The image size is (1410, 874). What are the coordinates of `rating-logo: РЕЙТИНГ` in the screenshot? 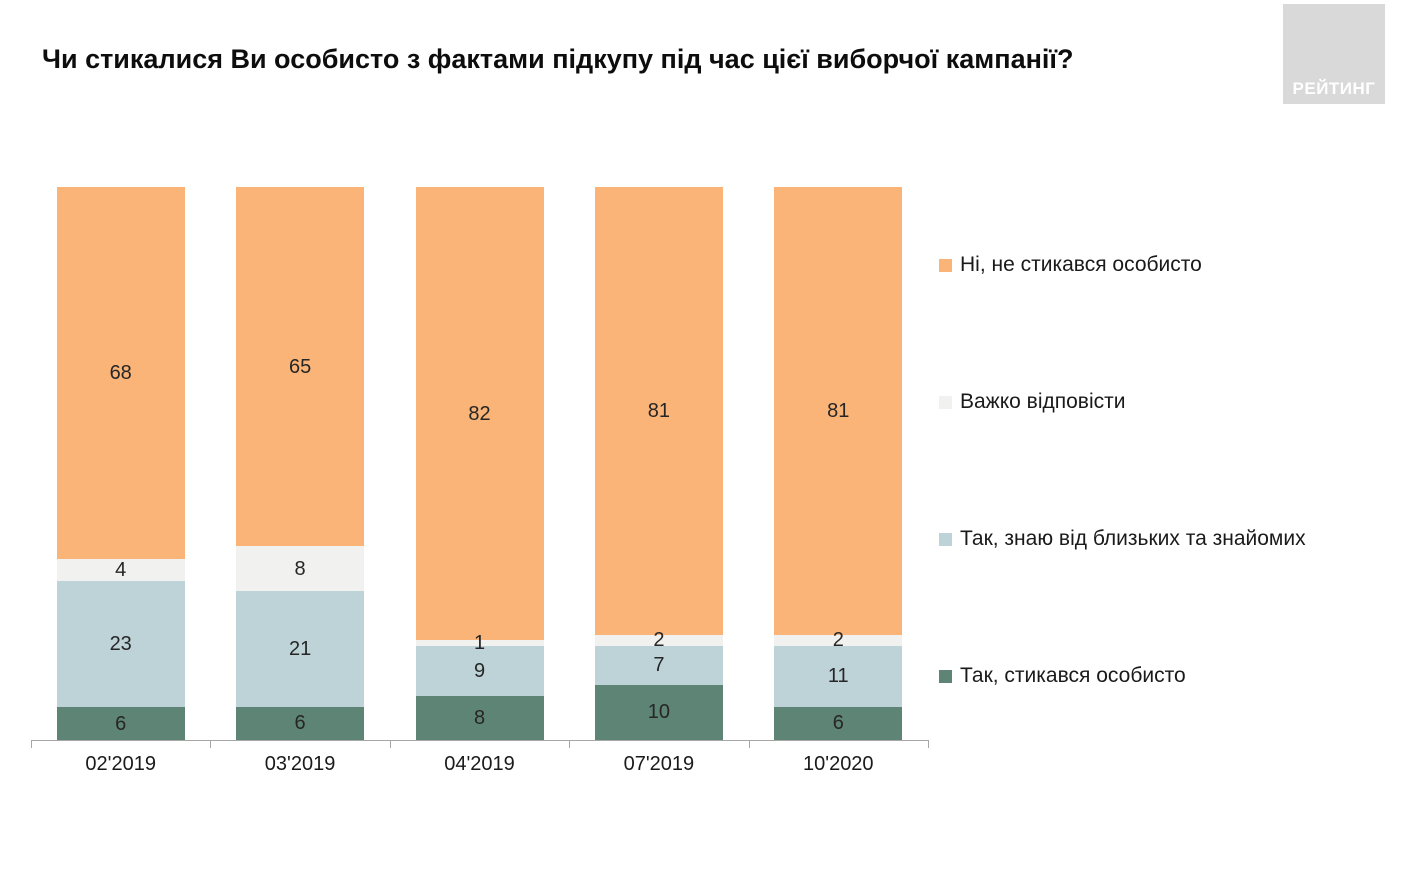 It's located at (1334, 54).